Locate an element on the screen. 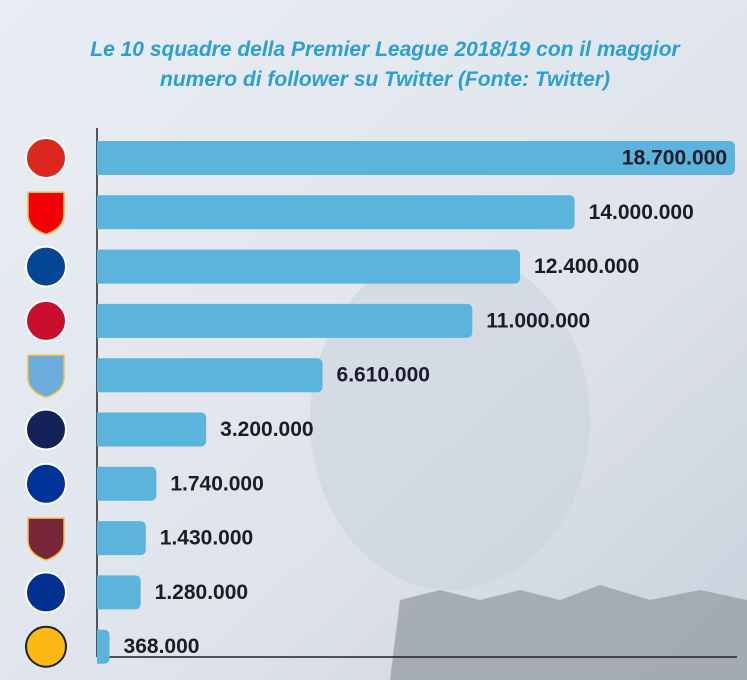  value-label: 18.700.000 is located at coordinates (674, 158).